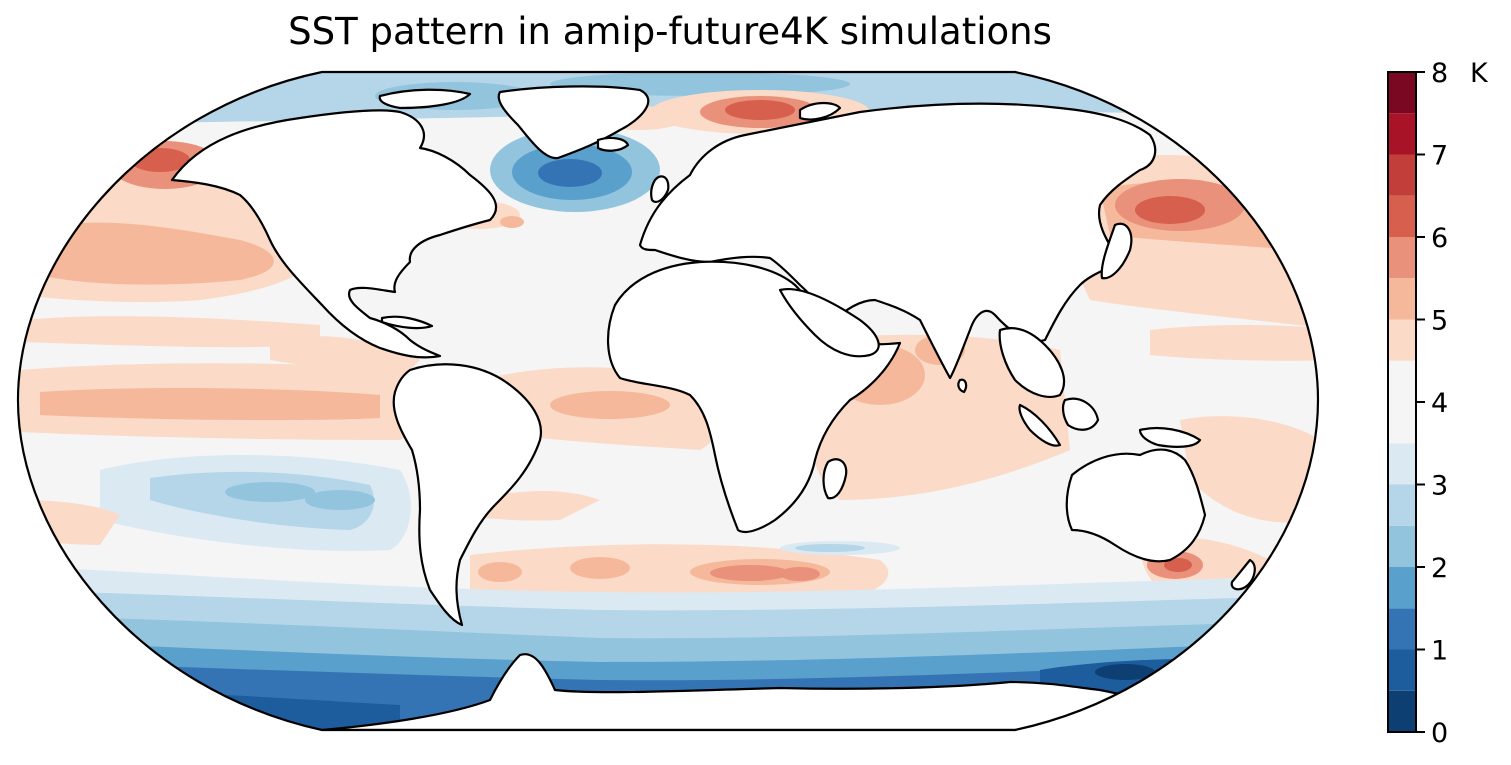 This screenshot has width=1511, height=765. What do you see at coordinates (670, 31) in the screenshot?
I see `map-title: SST pattern in amip-future4K simulations` at bounding box center [670, 31].